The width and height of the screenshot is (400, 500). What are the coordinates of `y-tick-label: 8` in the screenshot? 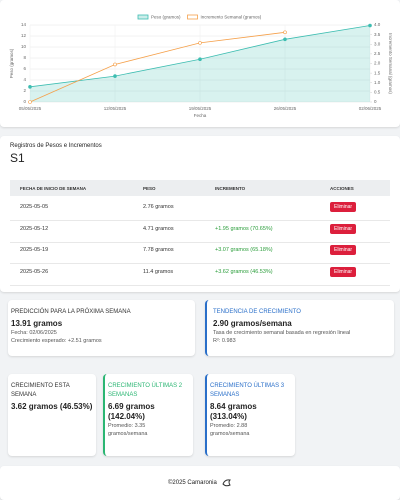 It's located at (24, 57).